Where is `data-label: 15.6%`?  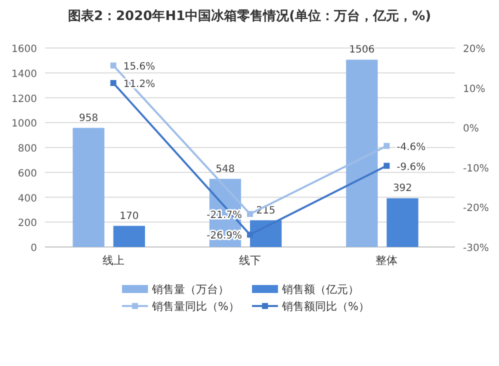 data-label: 15.6% is located at coordinates (139, 67).